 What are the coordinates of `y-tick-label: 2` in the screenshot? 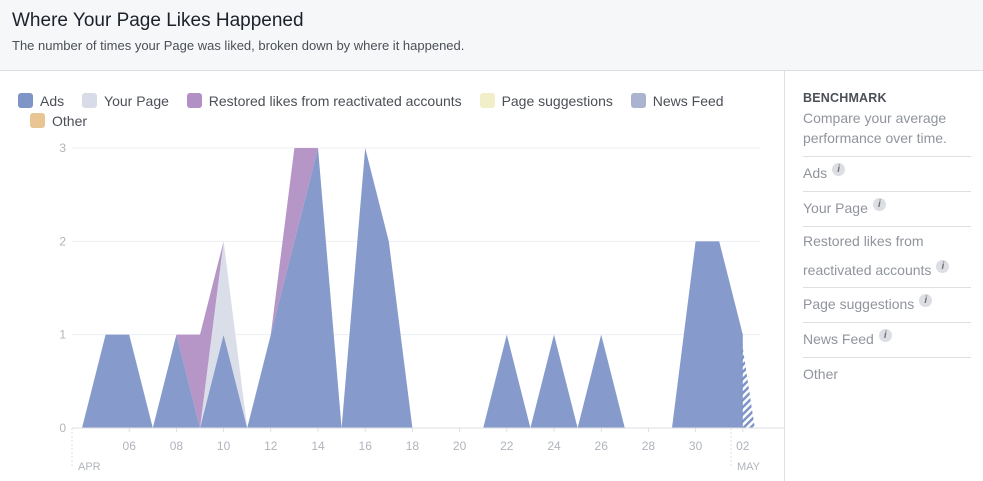 It's located at (62, 241).